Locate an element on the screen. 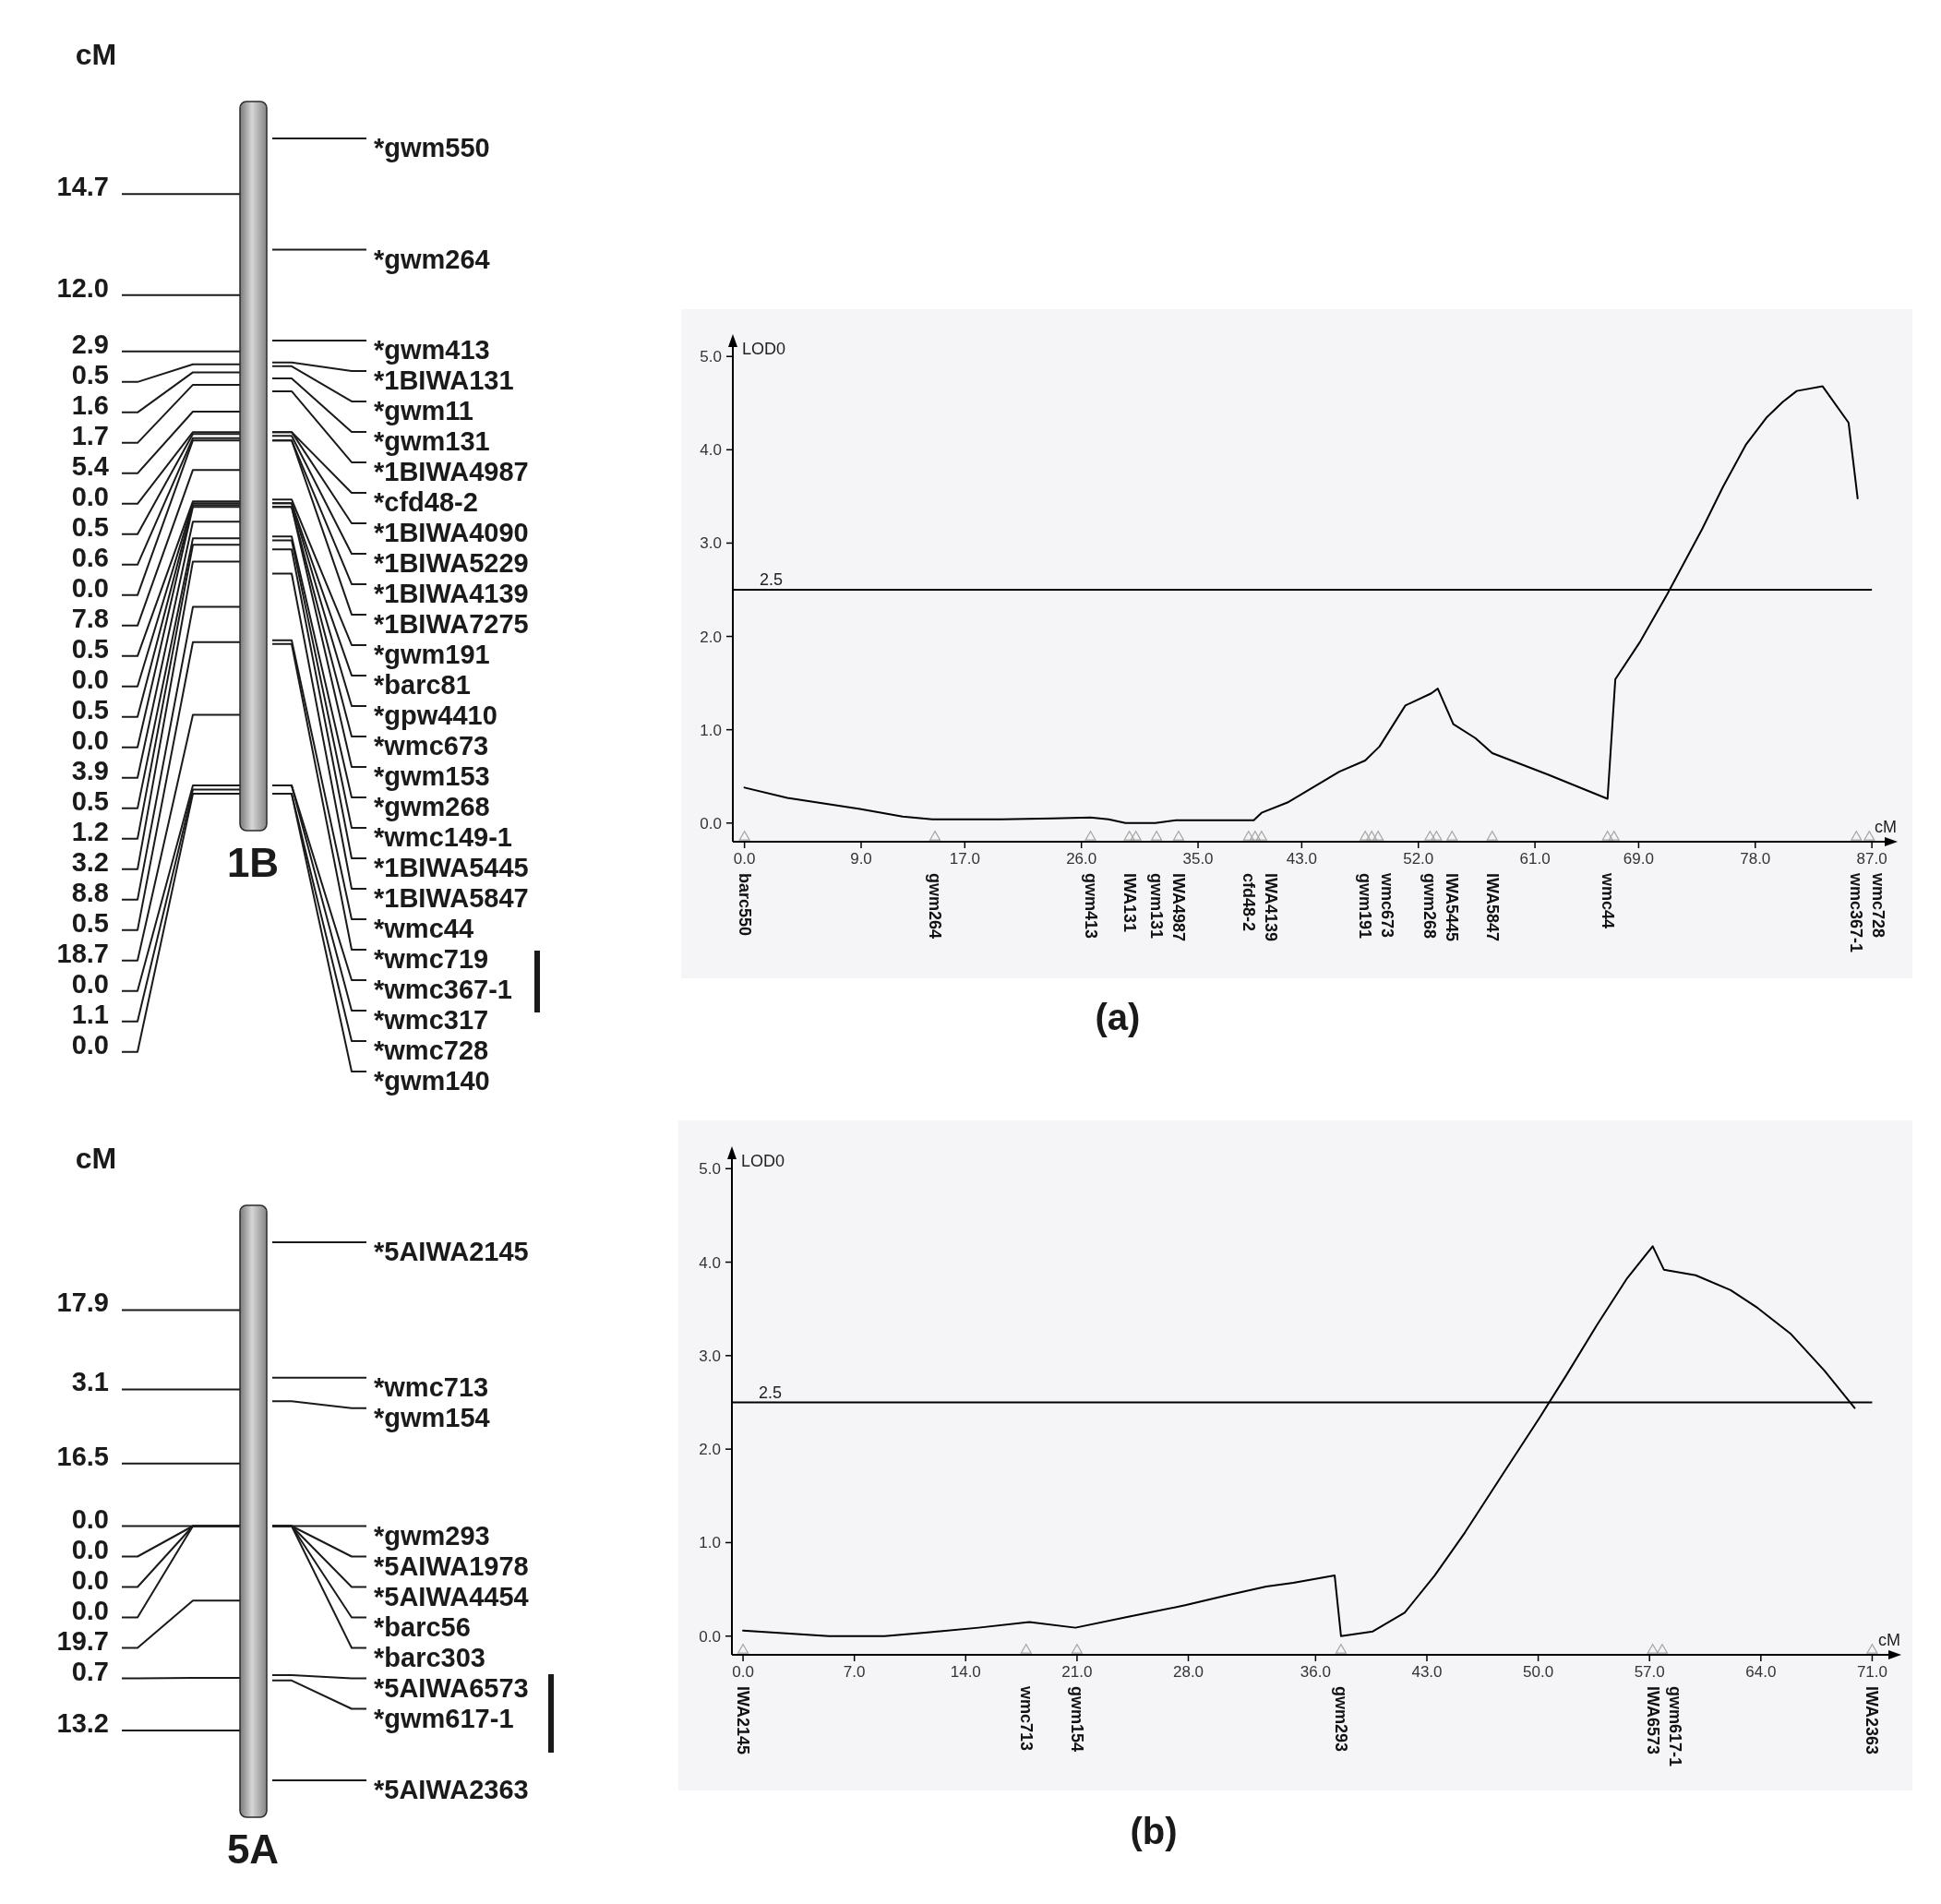 The height and width of the screenshot is (1904, 1941). category-label: *1BIWA4987 is located at coordinates (452, 471).